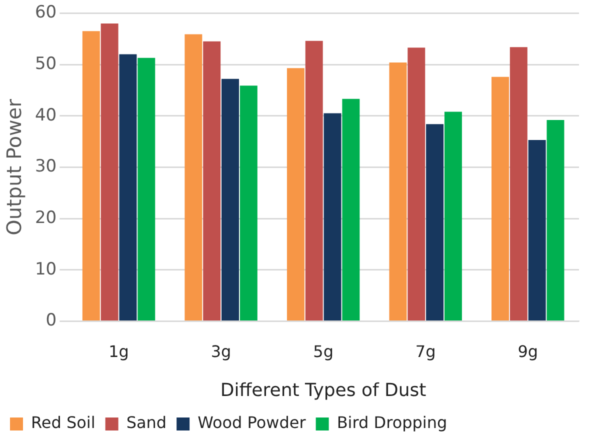  Describe the element at coordinates (45, 64) in the screenshot. I see `y-tick-label: 50` at that location.